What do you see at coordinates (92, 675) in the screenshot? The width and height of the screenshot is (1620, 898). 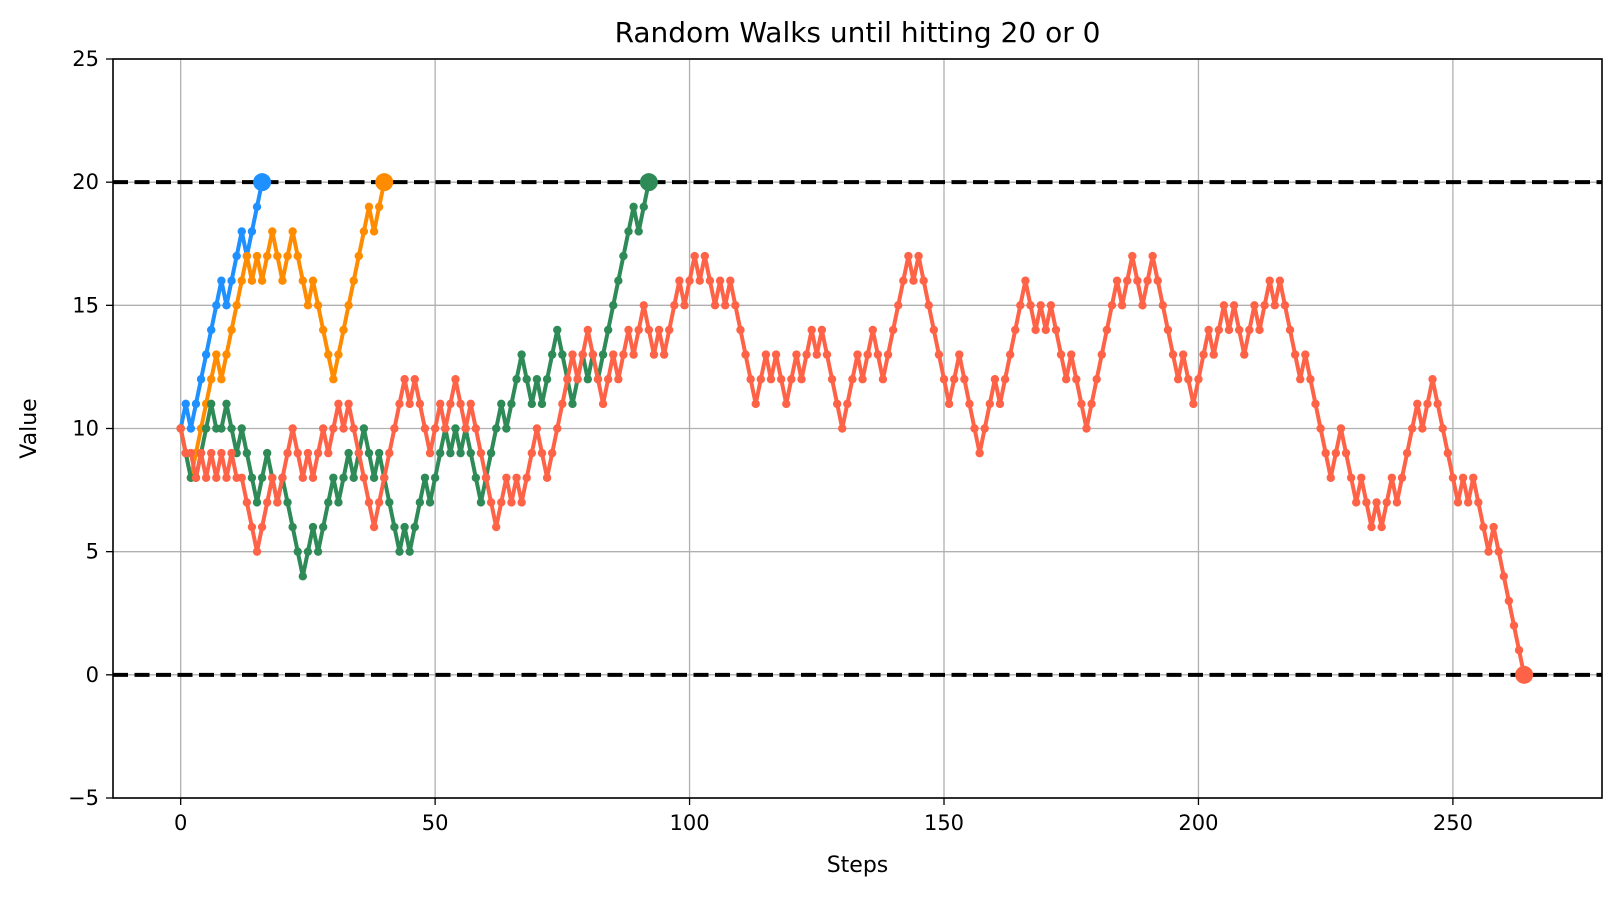 I see `y-tick-label: 0` at bounding box center [92, 675].